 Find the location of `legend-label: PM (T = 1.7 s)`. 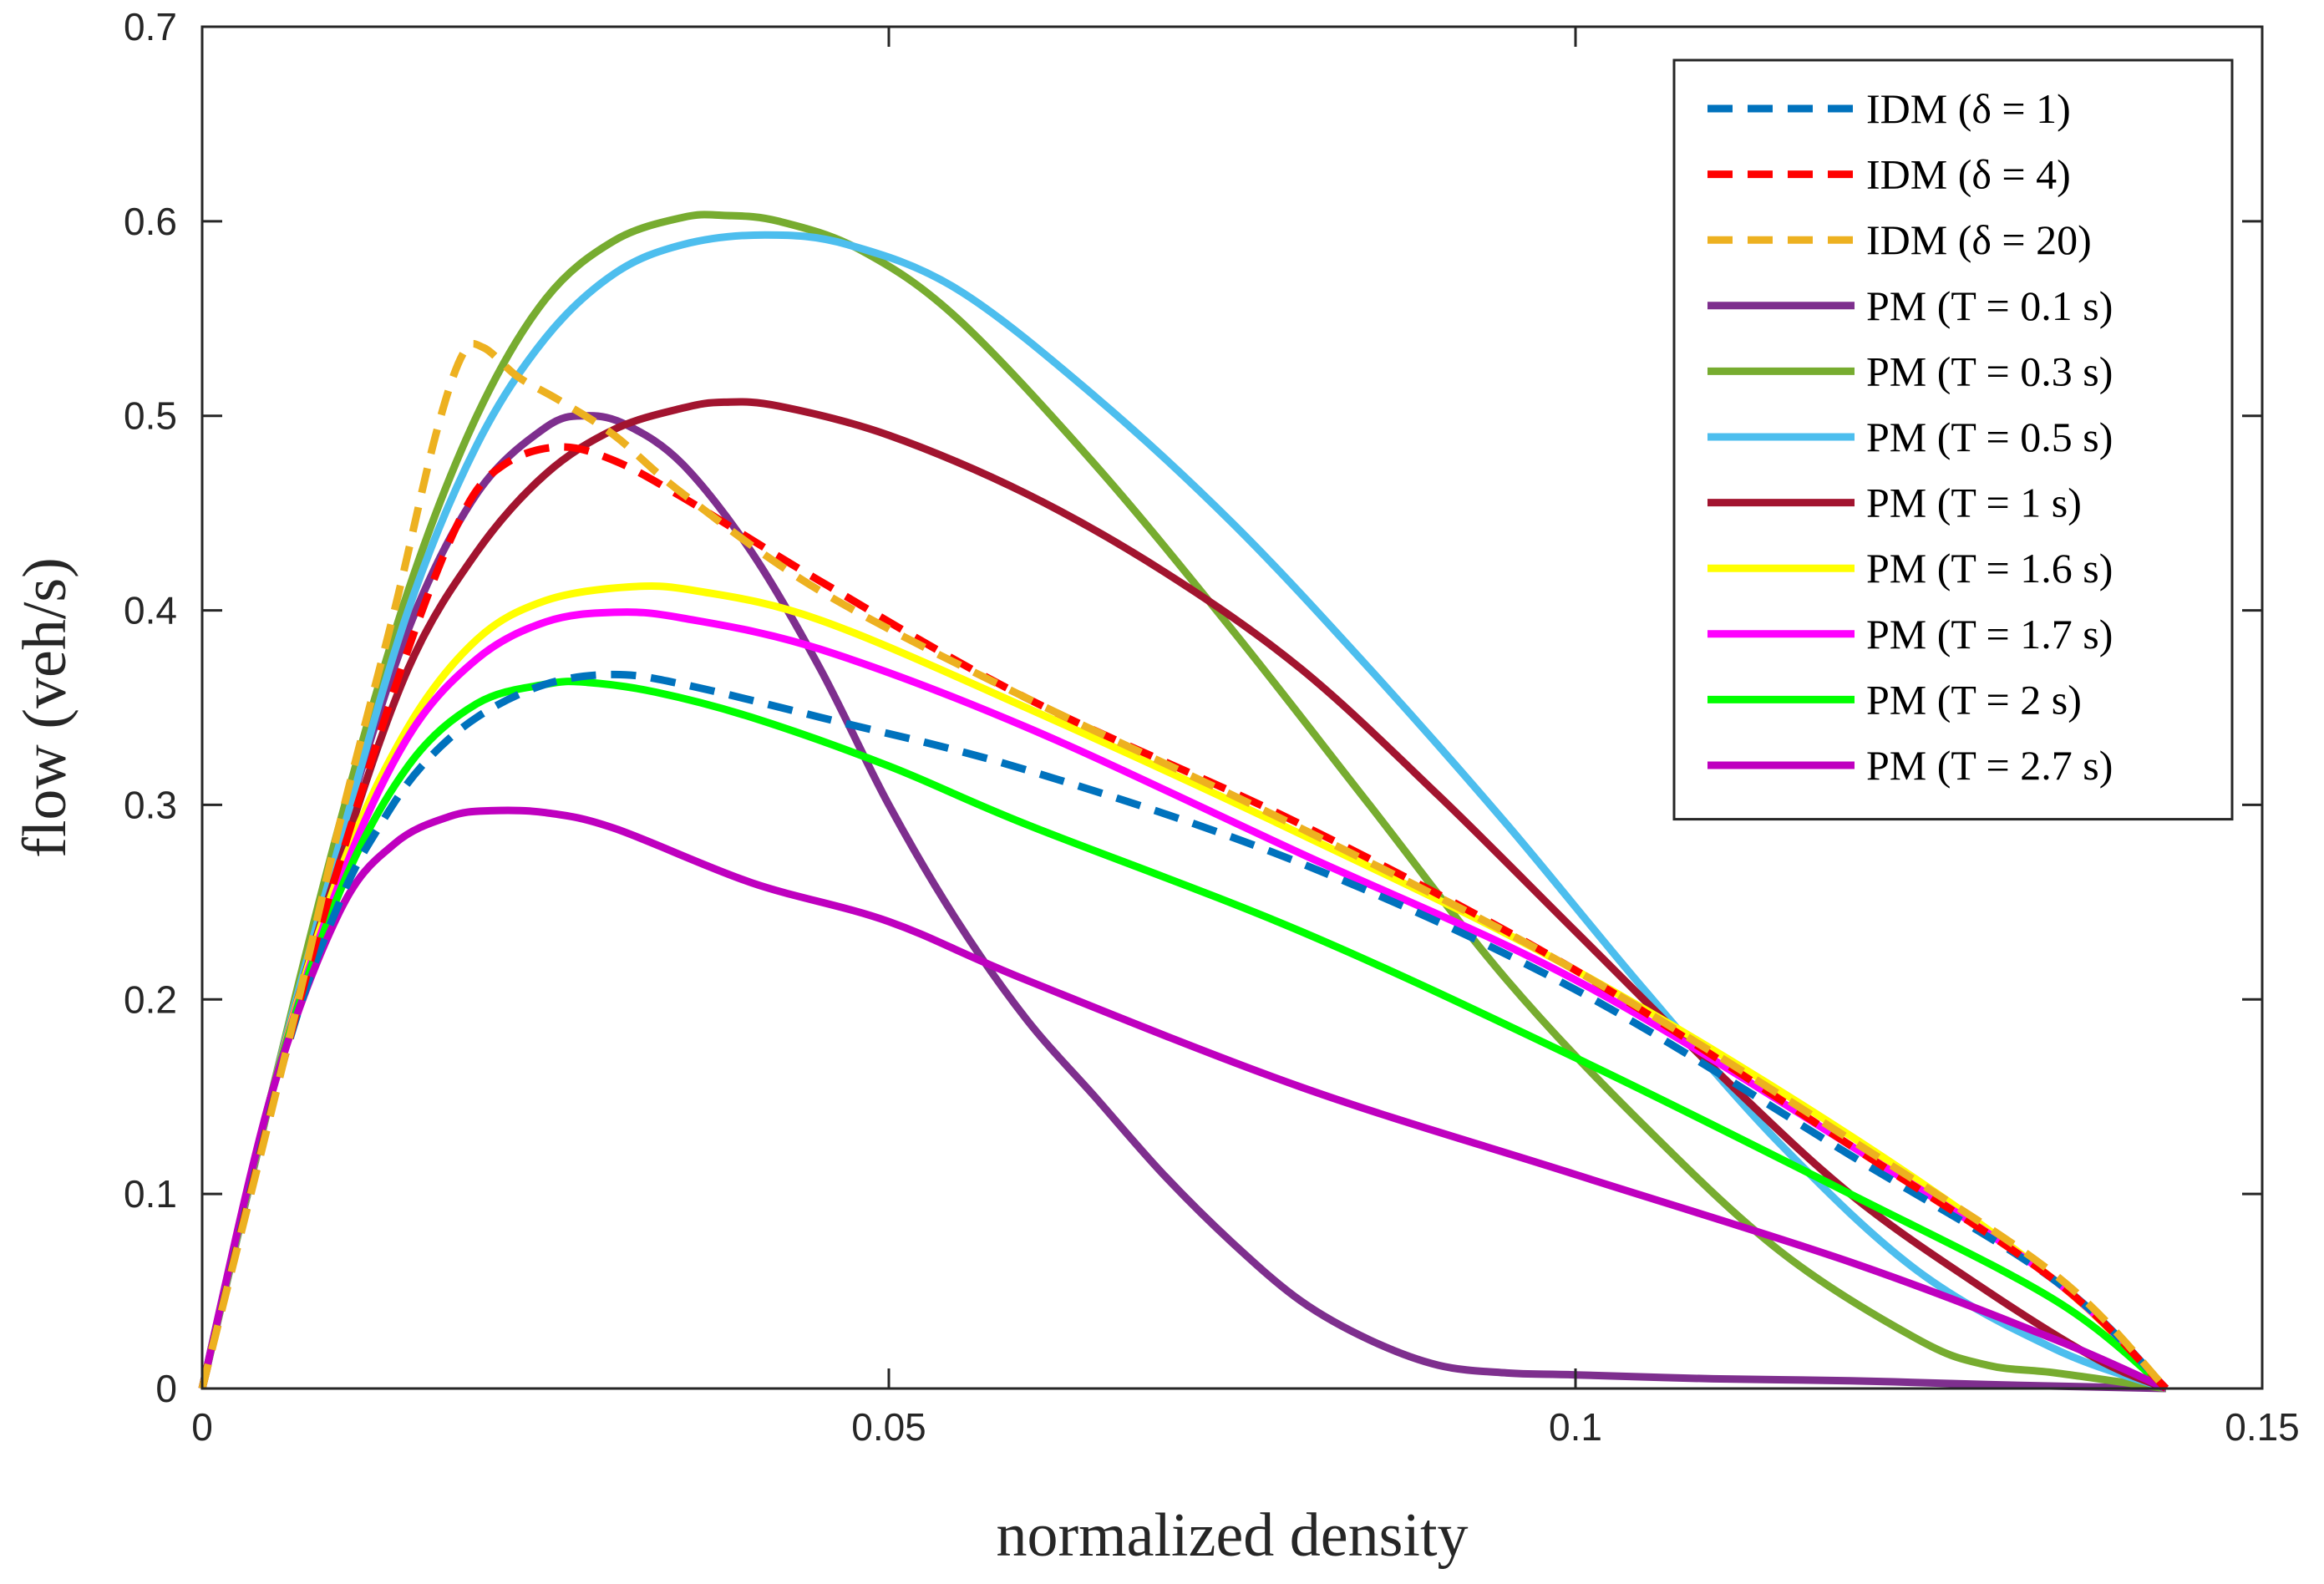

legend-label: PM (T = 1.7 s) is located at coordinates (1989, 634).